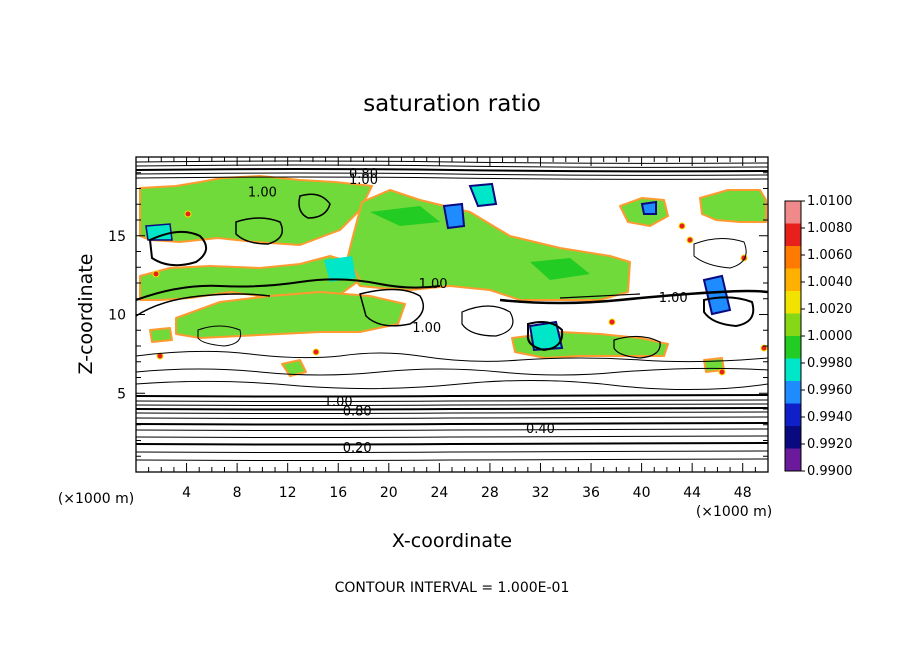  I want to click on x-tick-label: 16, so click(338, 493).